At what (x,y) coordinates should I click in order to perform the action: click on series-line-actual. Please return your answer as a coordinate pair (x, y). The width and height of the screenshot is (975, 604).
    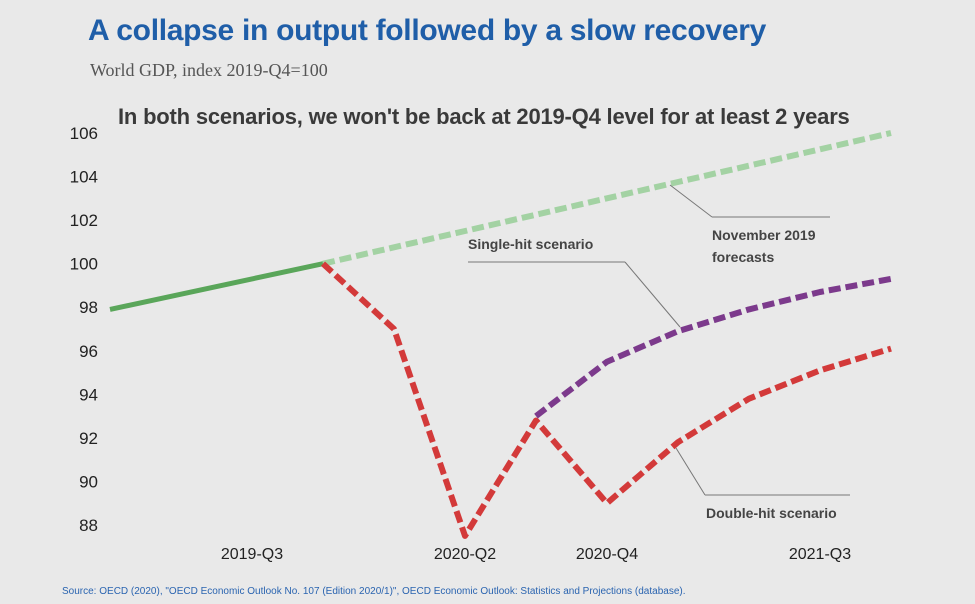
    Looking at the image, I should click on (216, 286).